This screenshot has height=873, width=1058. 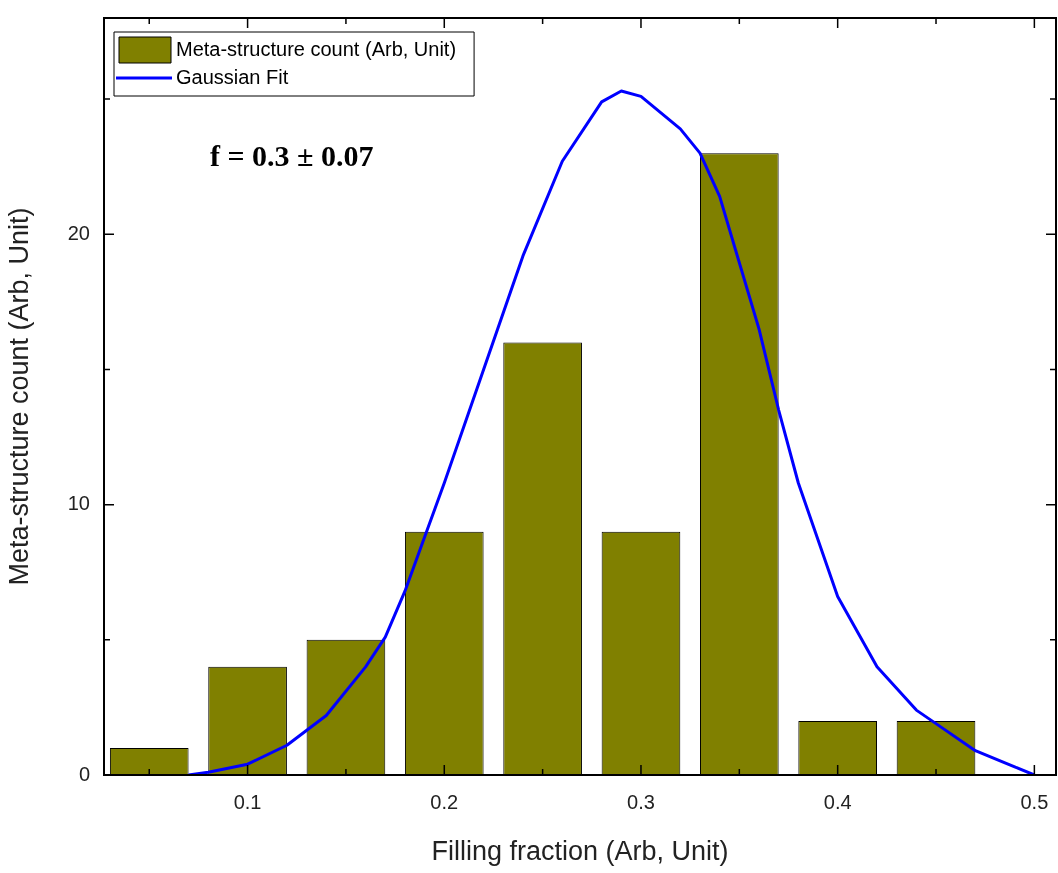 I want to click on x-tick-label: 0.3, so click(x=641, y=801).